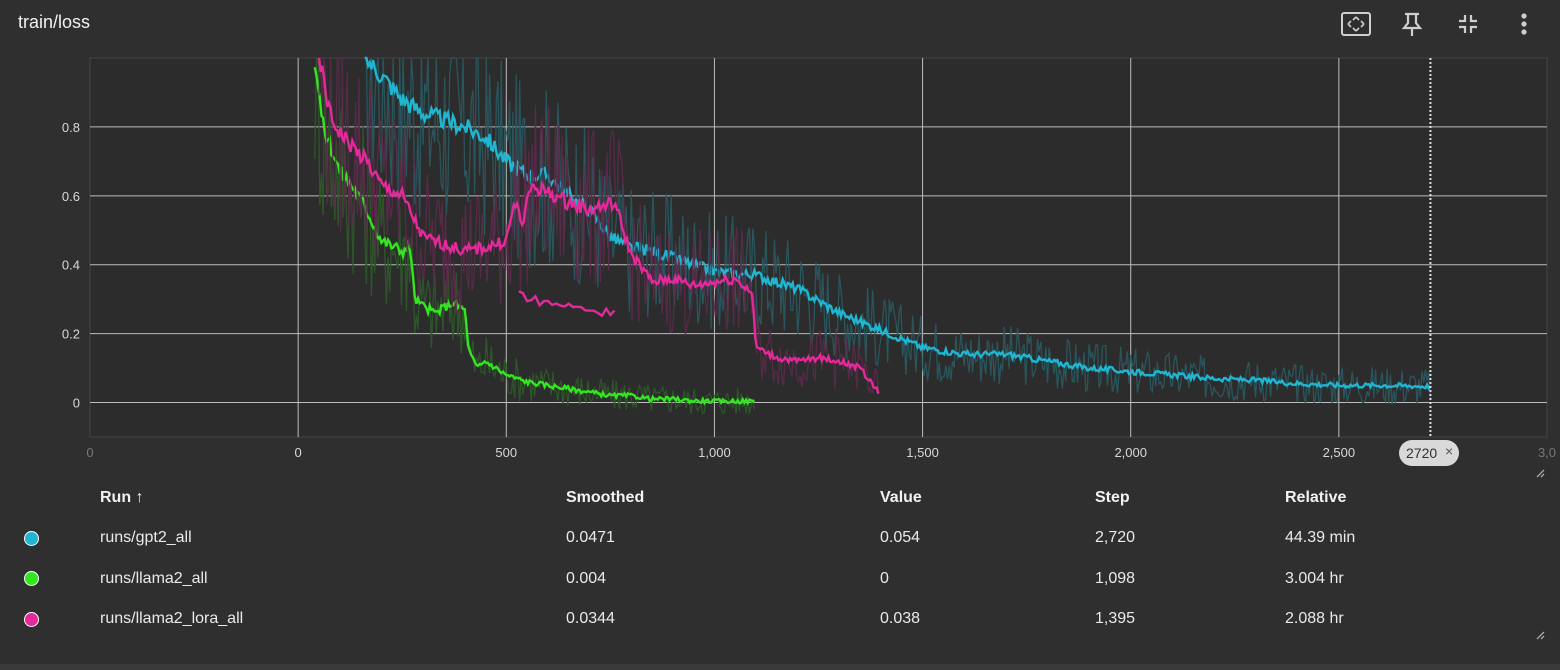 The height and width of the screenshot is (670, 1560). Describe the element at coordinates (1449, 451) in the screenshot. I see `close-icon: ×` at that location.